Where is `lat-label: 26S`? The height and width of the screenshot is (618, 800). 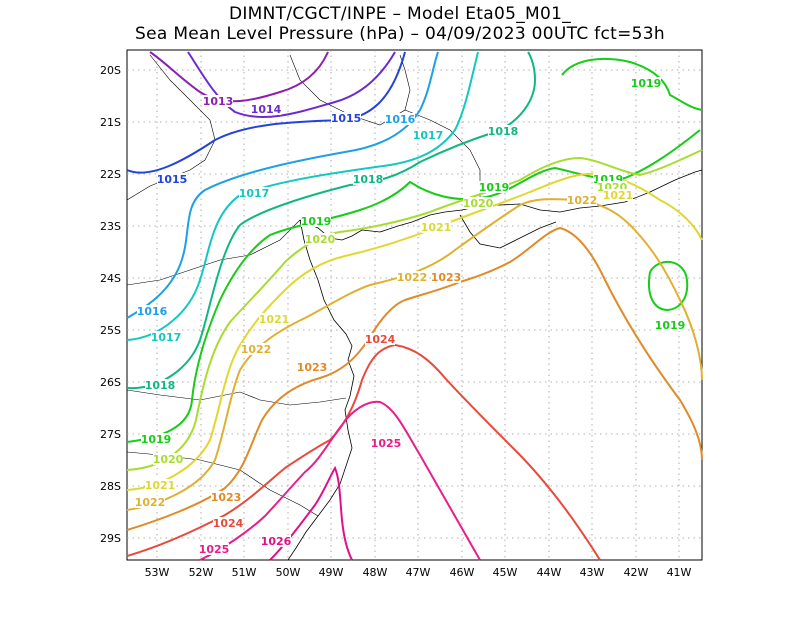
lat-label: 26S is located at coordinates (110, 382).